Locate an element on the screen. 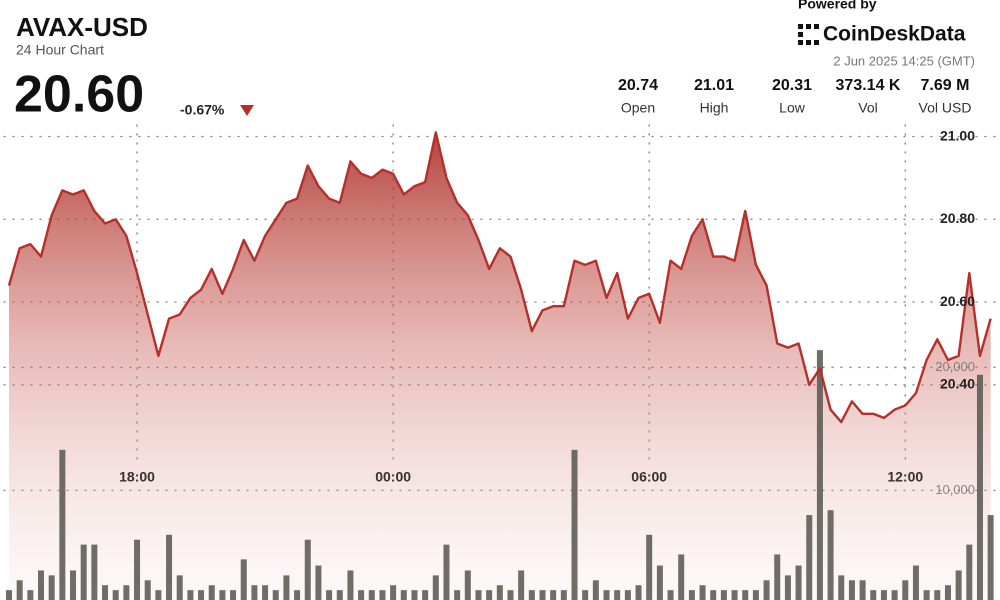 The height and width of the screenshot is (600, 1000). subtitle: 24 Hour Chart is located at coordinates (60, 50).